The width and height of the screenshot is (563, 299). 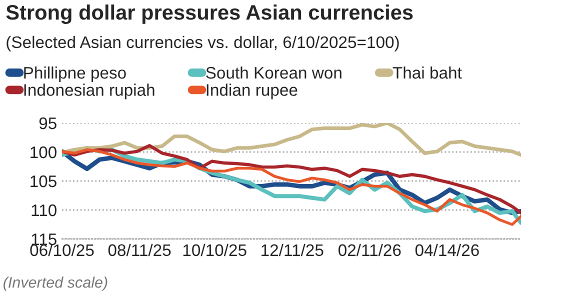 I want to click on x-tick-label: 12/11/25, so click(x=293, y=250).